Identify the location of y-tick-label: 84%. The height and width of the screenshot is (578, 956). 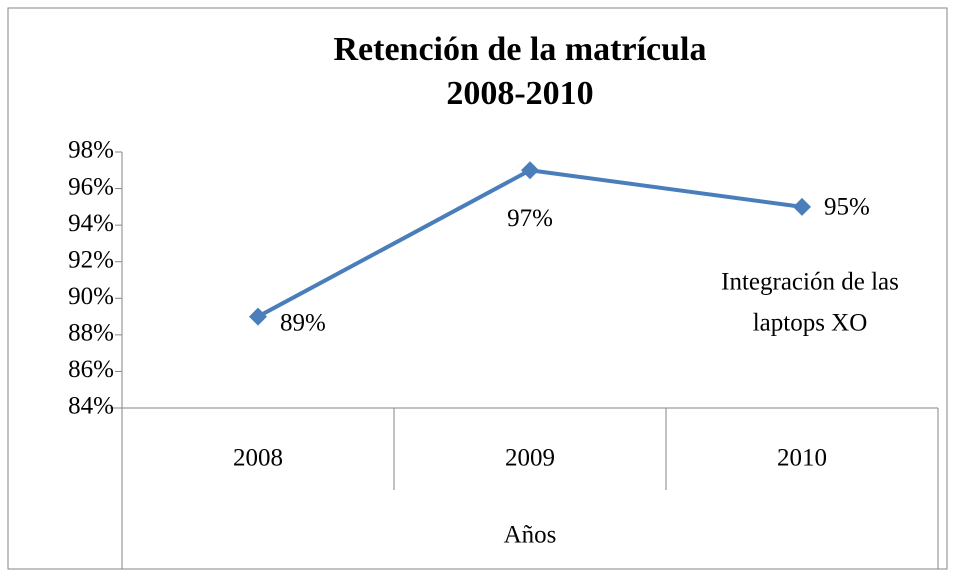
(91, 406).